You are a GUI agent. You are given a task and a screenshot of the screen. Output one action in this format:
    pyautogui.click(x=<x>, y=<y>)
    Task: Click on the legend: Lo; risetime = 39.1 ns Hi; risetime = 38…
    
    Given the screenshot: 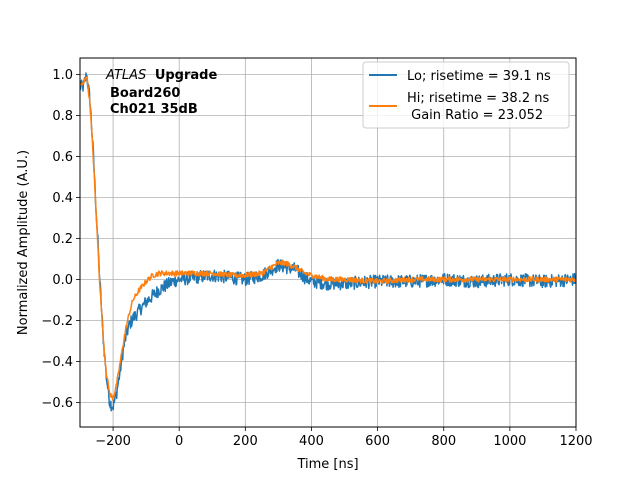 What is the action you would take?
    pyautogui.click(x=466, y=95)
    